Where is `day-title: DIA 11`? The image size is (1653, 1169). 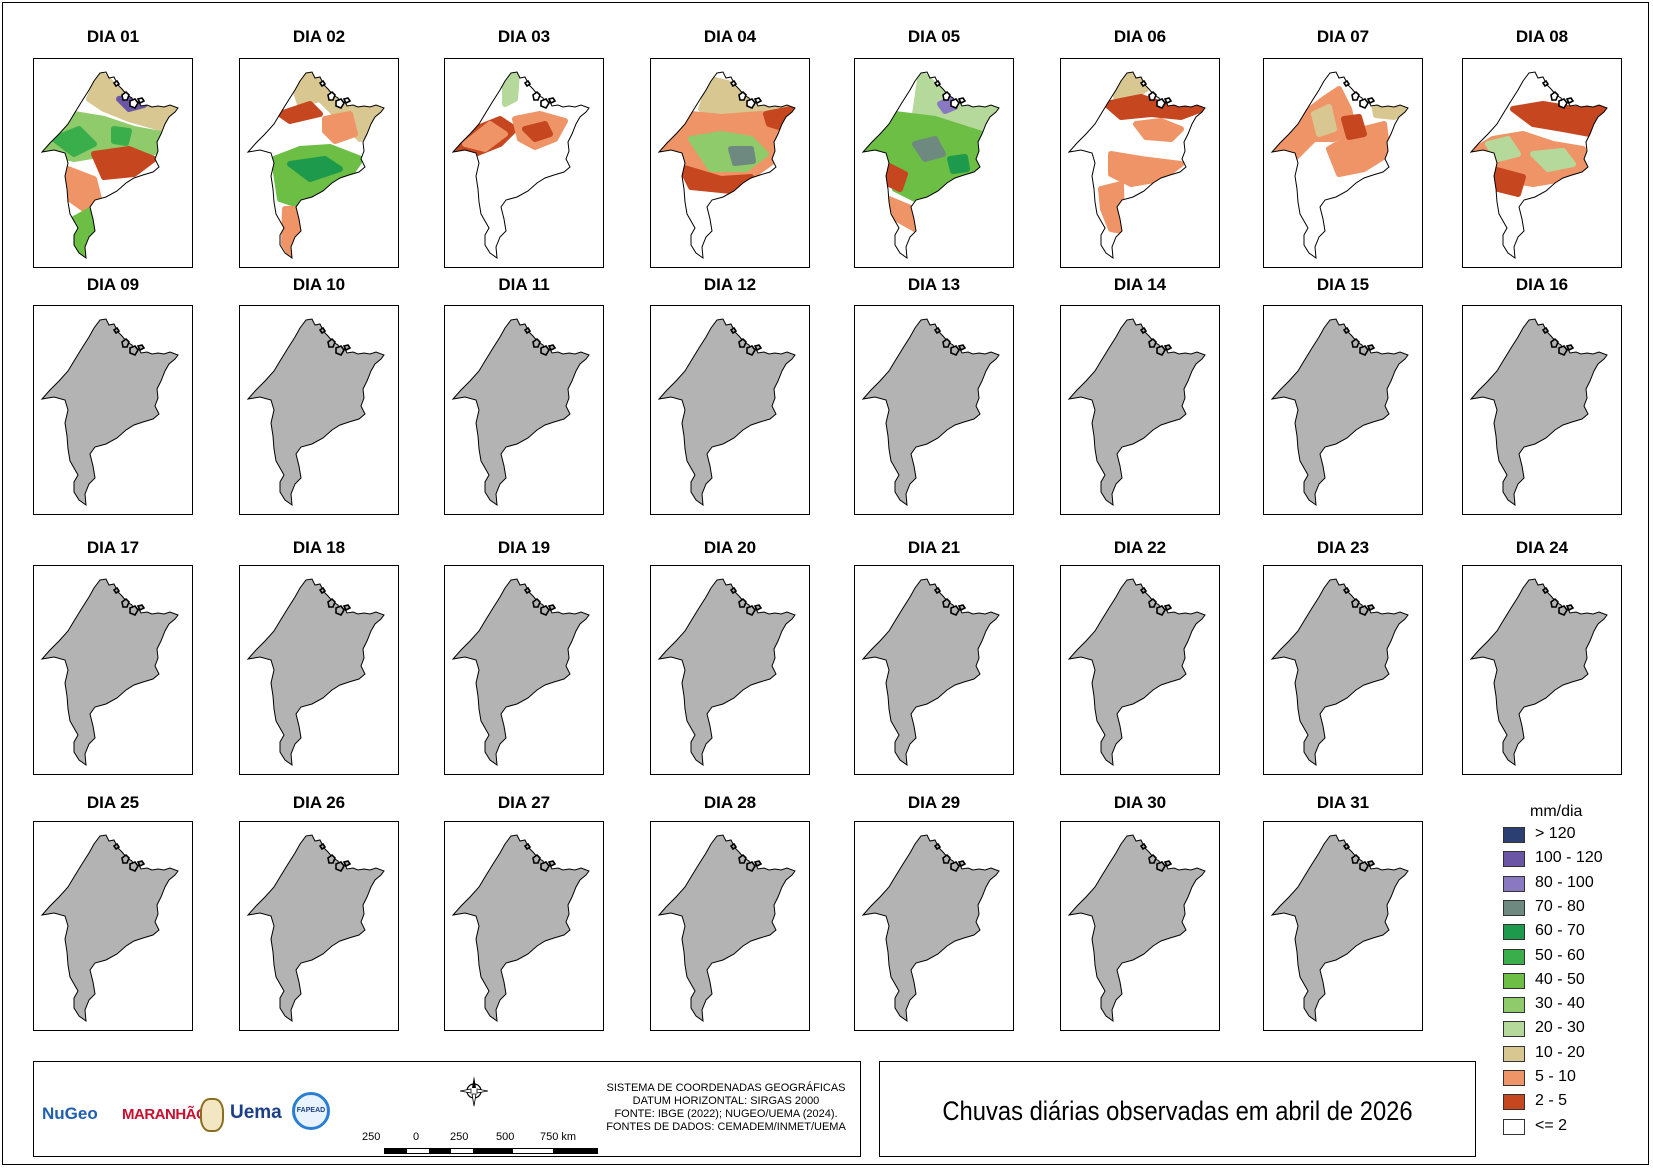 day-title: DIA 11 is located at coordinates (524, 284).